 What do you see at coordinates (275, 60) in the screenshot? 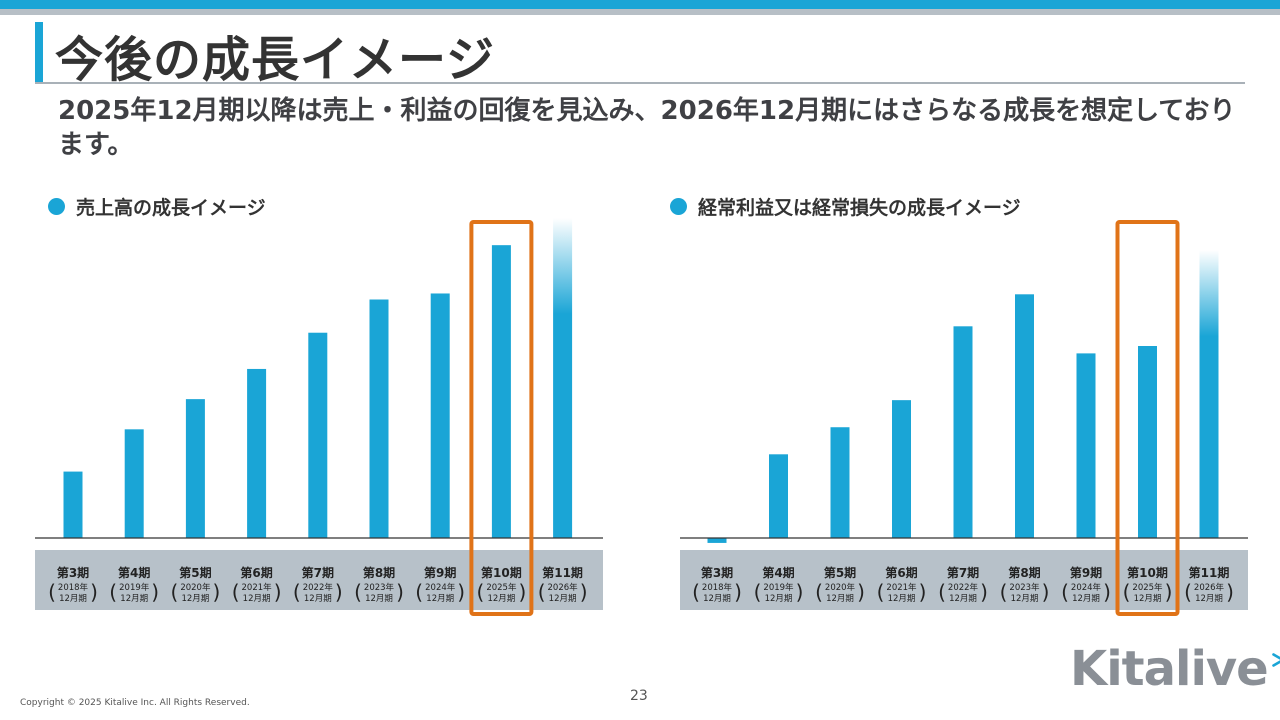
I see `page-title: 今後の成長イメージ` at bounding box center [275, 60].